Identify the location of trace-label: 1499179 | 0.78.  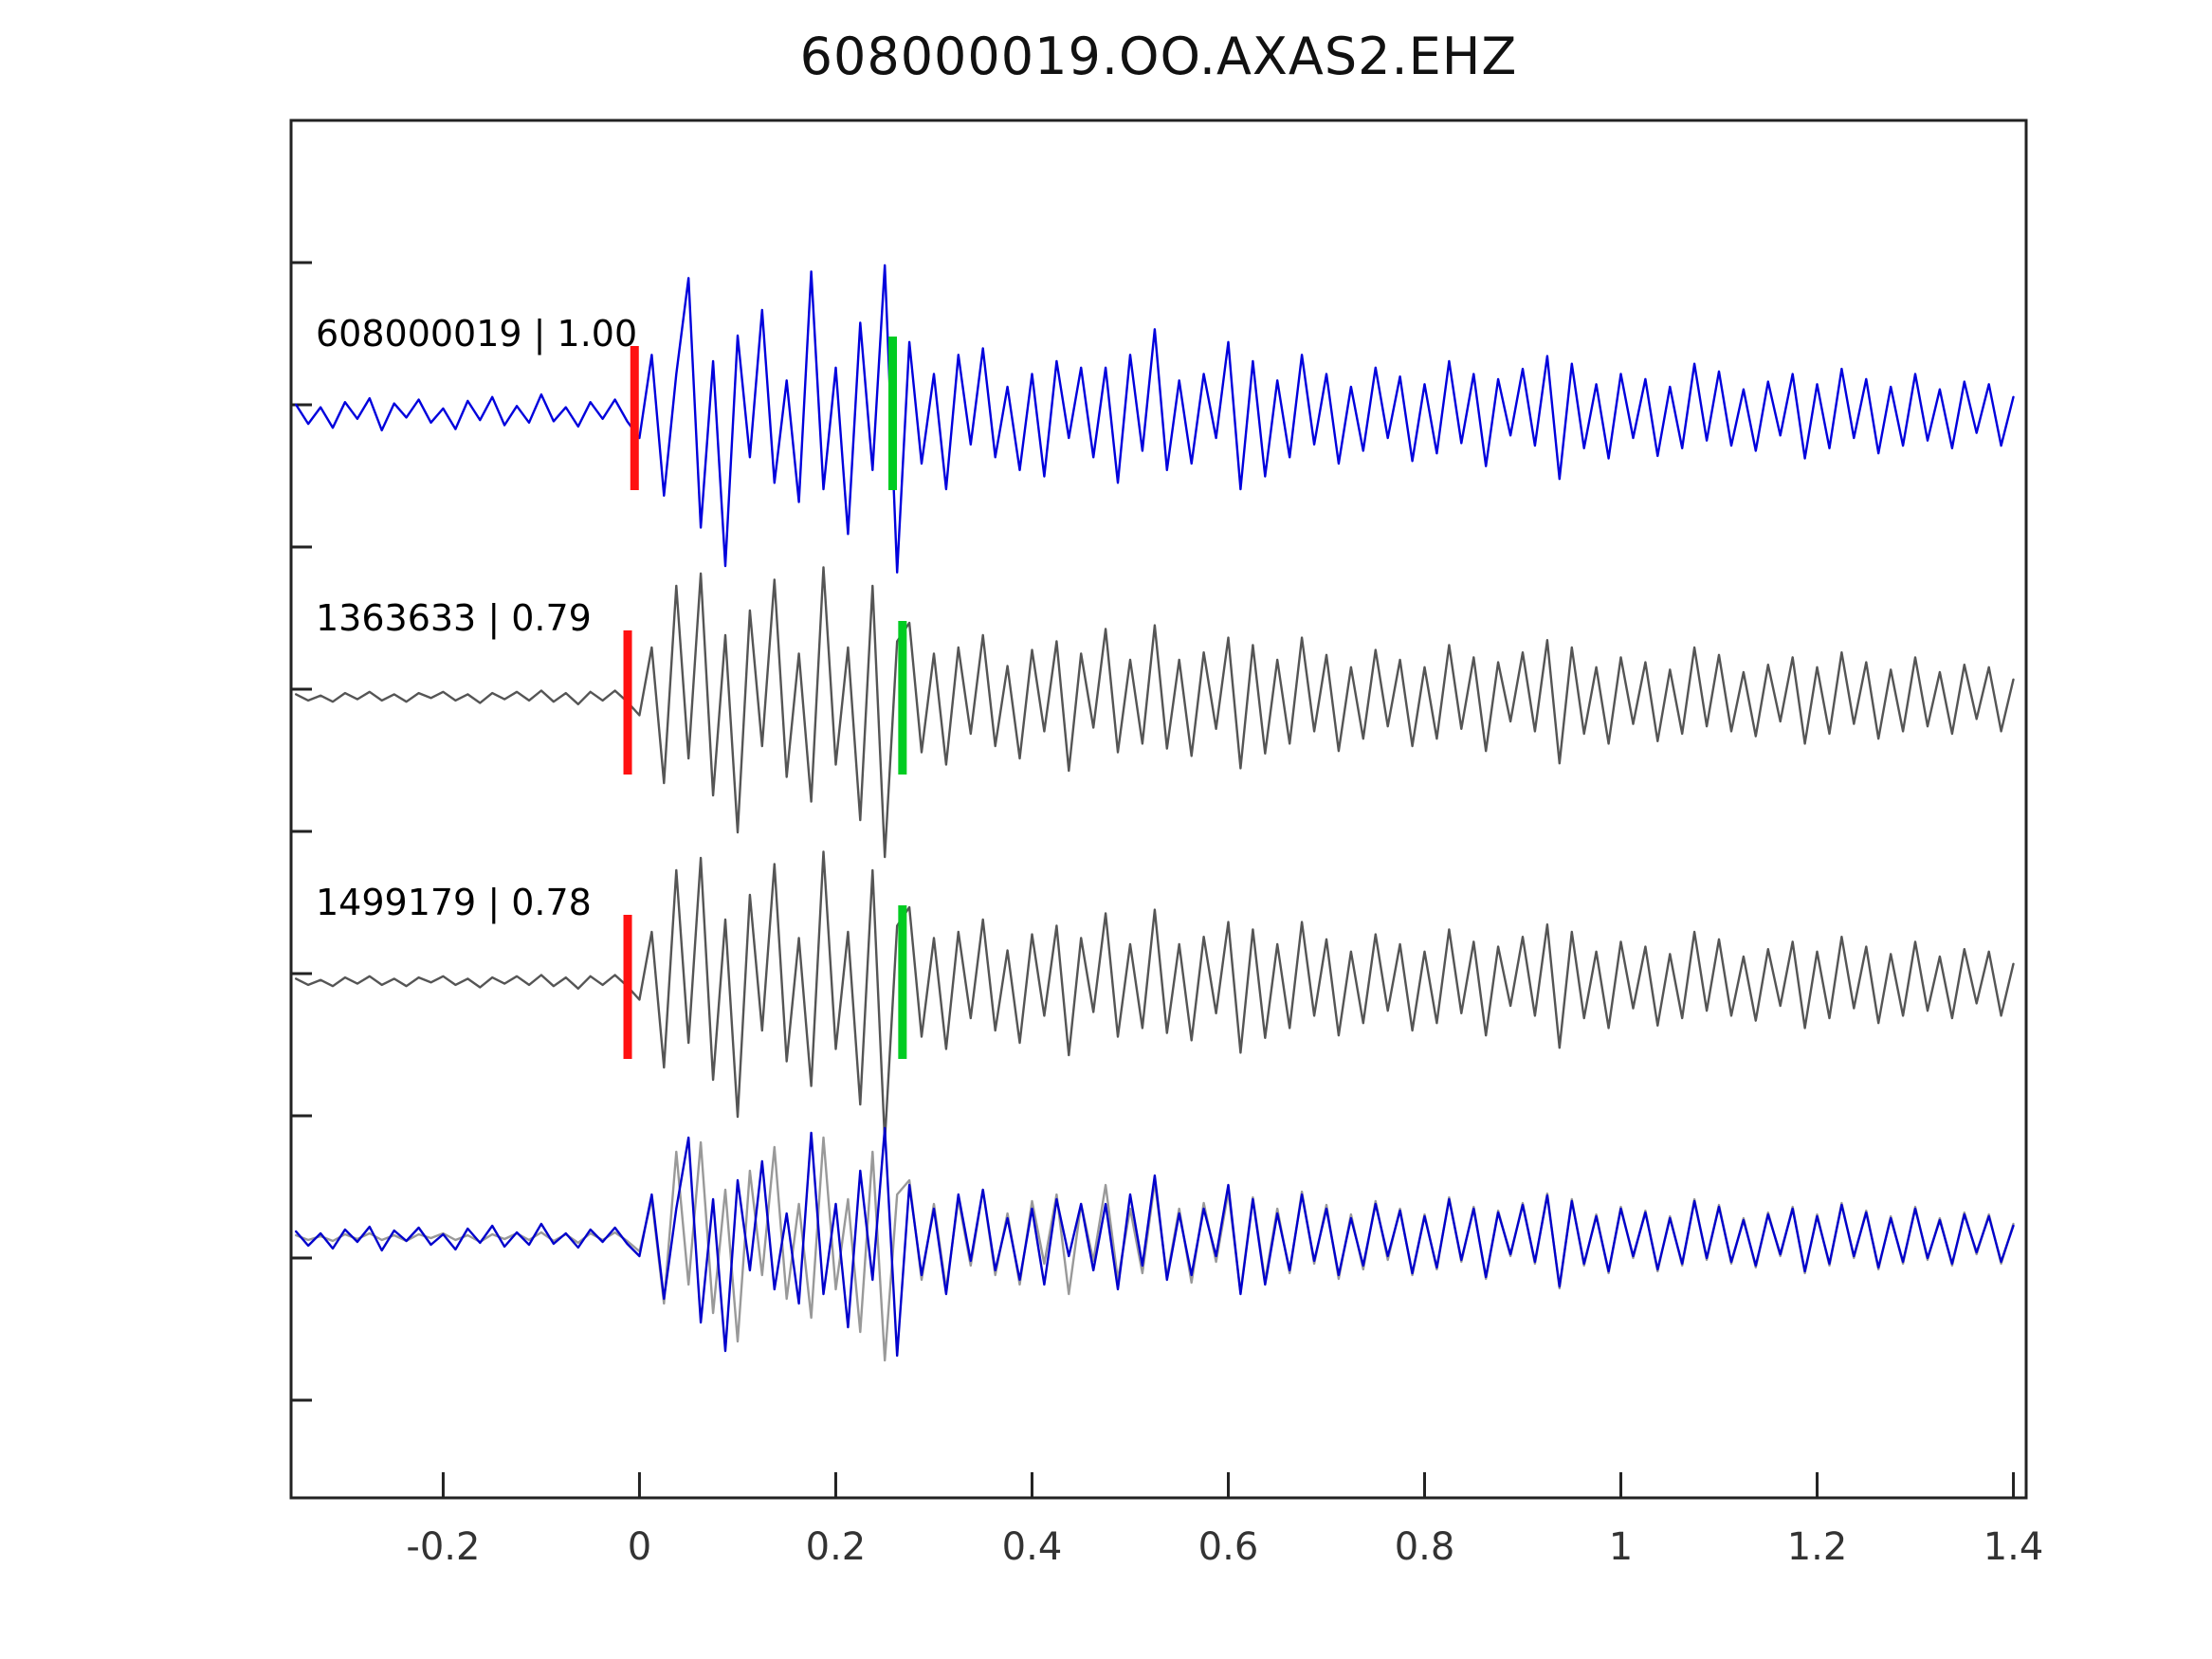
(454, 903).